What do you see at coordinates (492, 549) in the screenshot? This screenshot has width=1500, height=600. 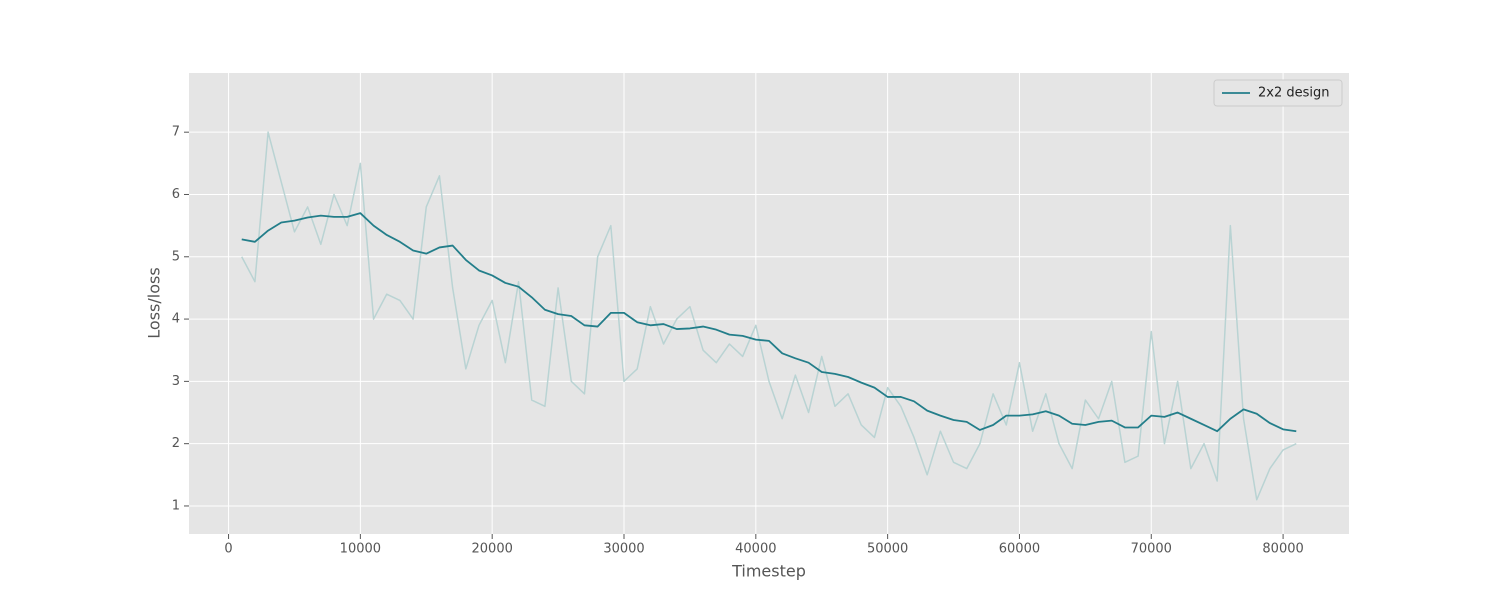 I see `x-tick-label: 20000` at bounding box center [492, 549].